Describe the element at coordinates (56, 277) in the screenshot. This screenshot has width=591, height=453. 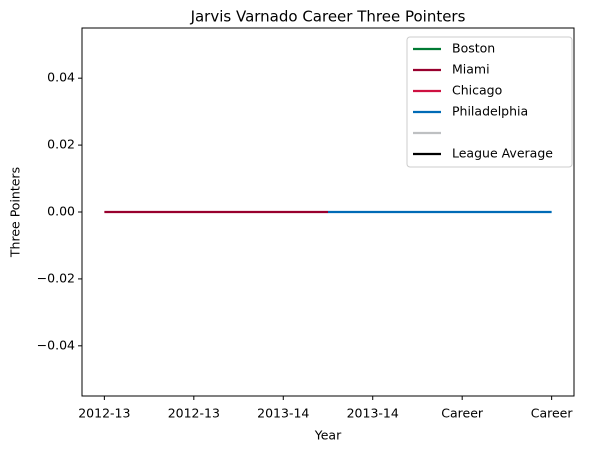
I see `y-tick-label: −0.02` at that location.